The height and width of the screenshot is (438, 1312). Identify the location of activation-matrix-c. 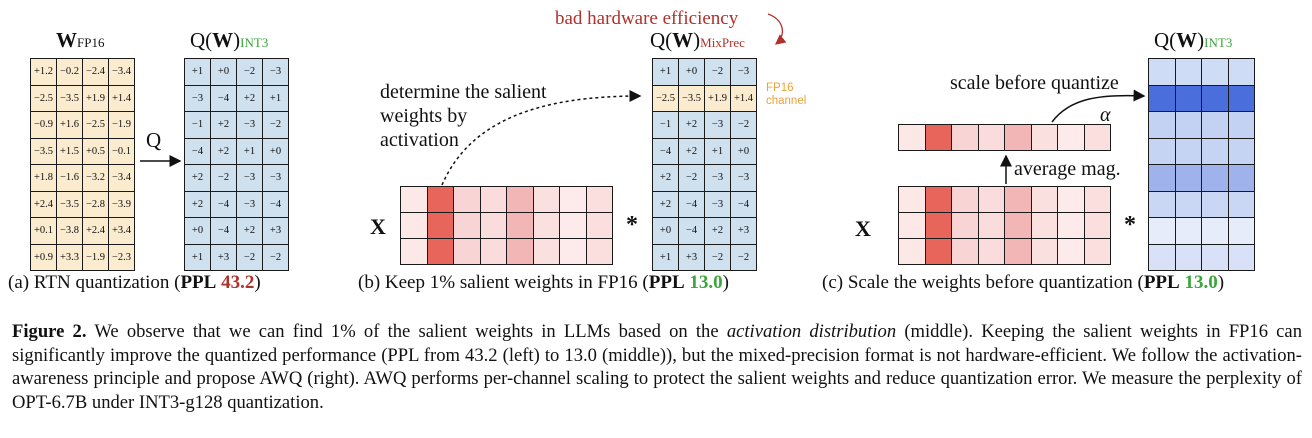
(1004, 225).